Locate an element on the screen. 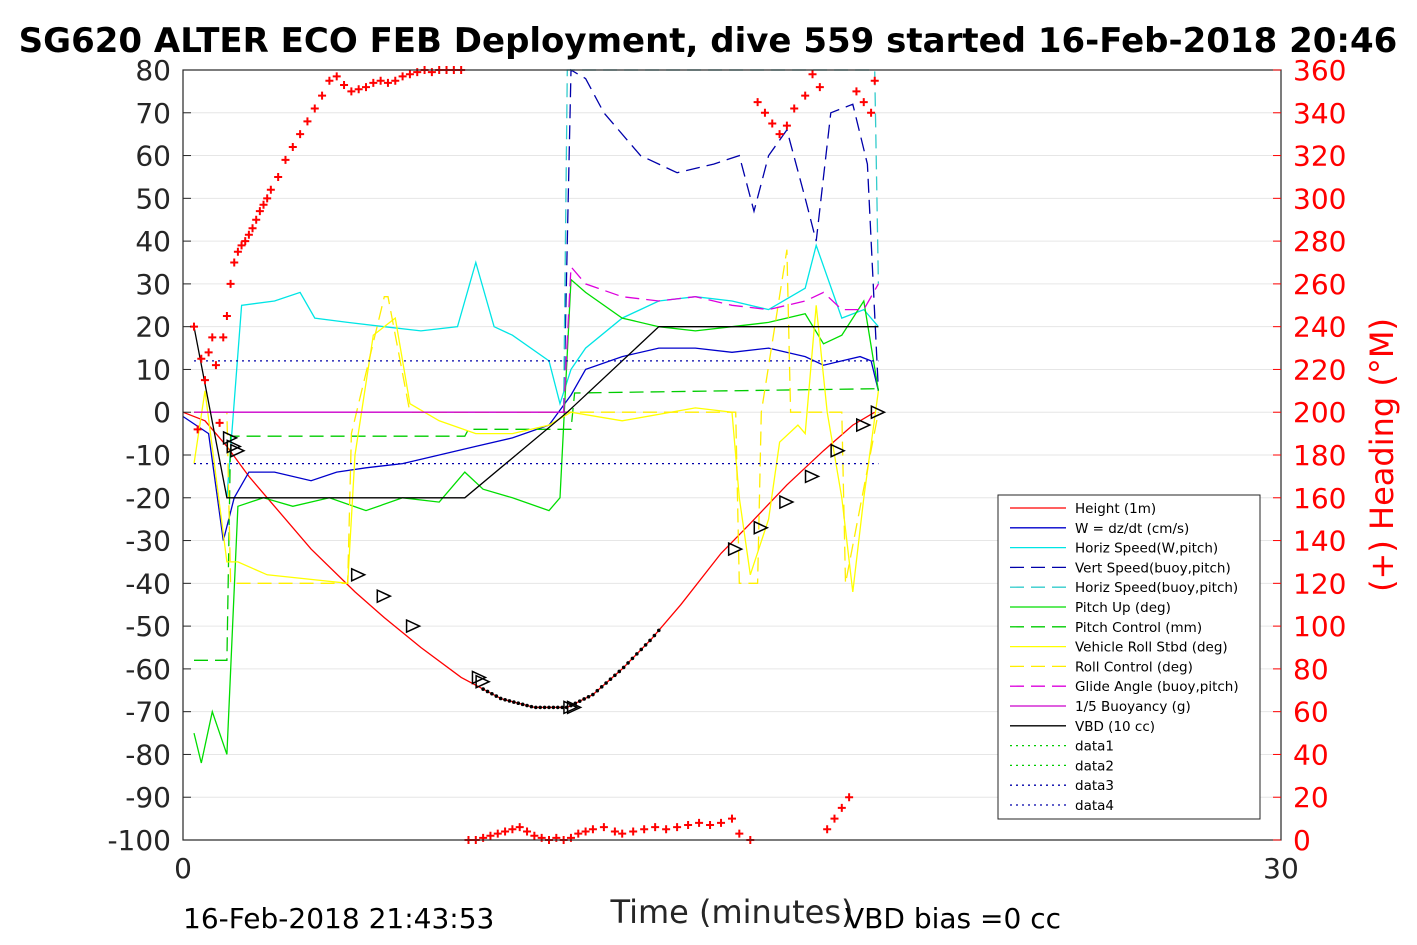  right-tick-label: 220 is located at coordinates (1319, 369).